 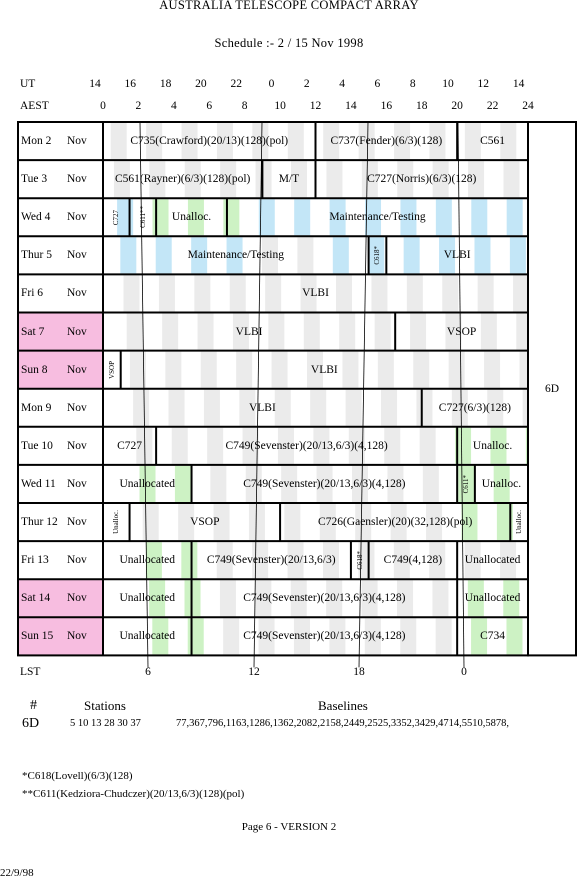 What do you see at coordinates (343, 705) in the screenshot?
I see `baselines-header: Baselines` at bounding box center [343, 705].